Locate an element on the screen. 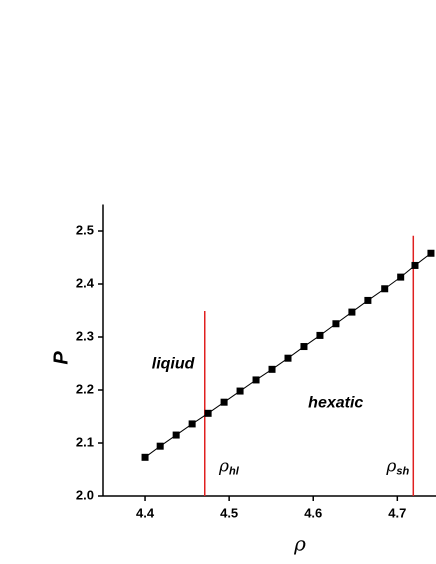 The height and width of the screenshot is (564, 436). annotation: hexatic is located at coordinates (335, 402).